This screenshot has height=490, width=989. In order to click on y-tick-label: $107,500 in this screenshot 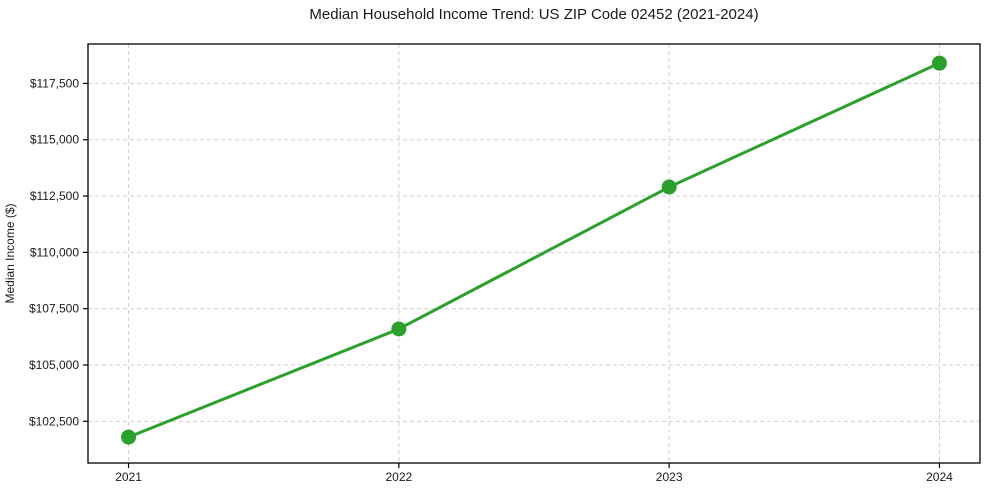, I will do `click(54, 309)`.